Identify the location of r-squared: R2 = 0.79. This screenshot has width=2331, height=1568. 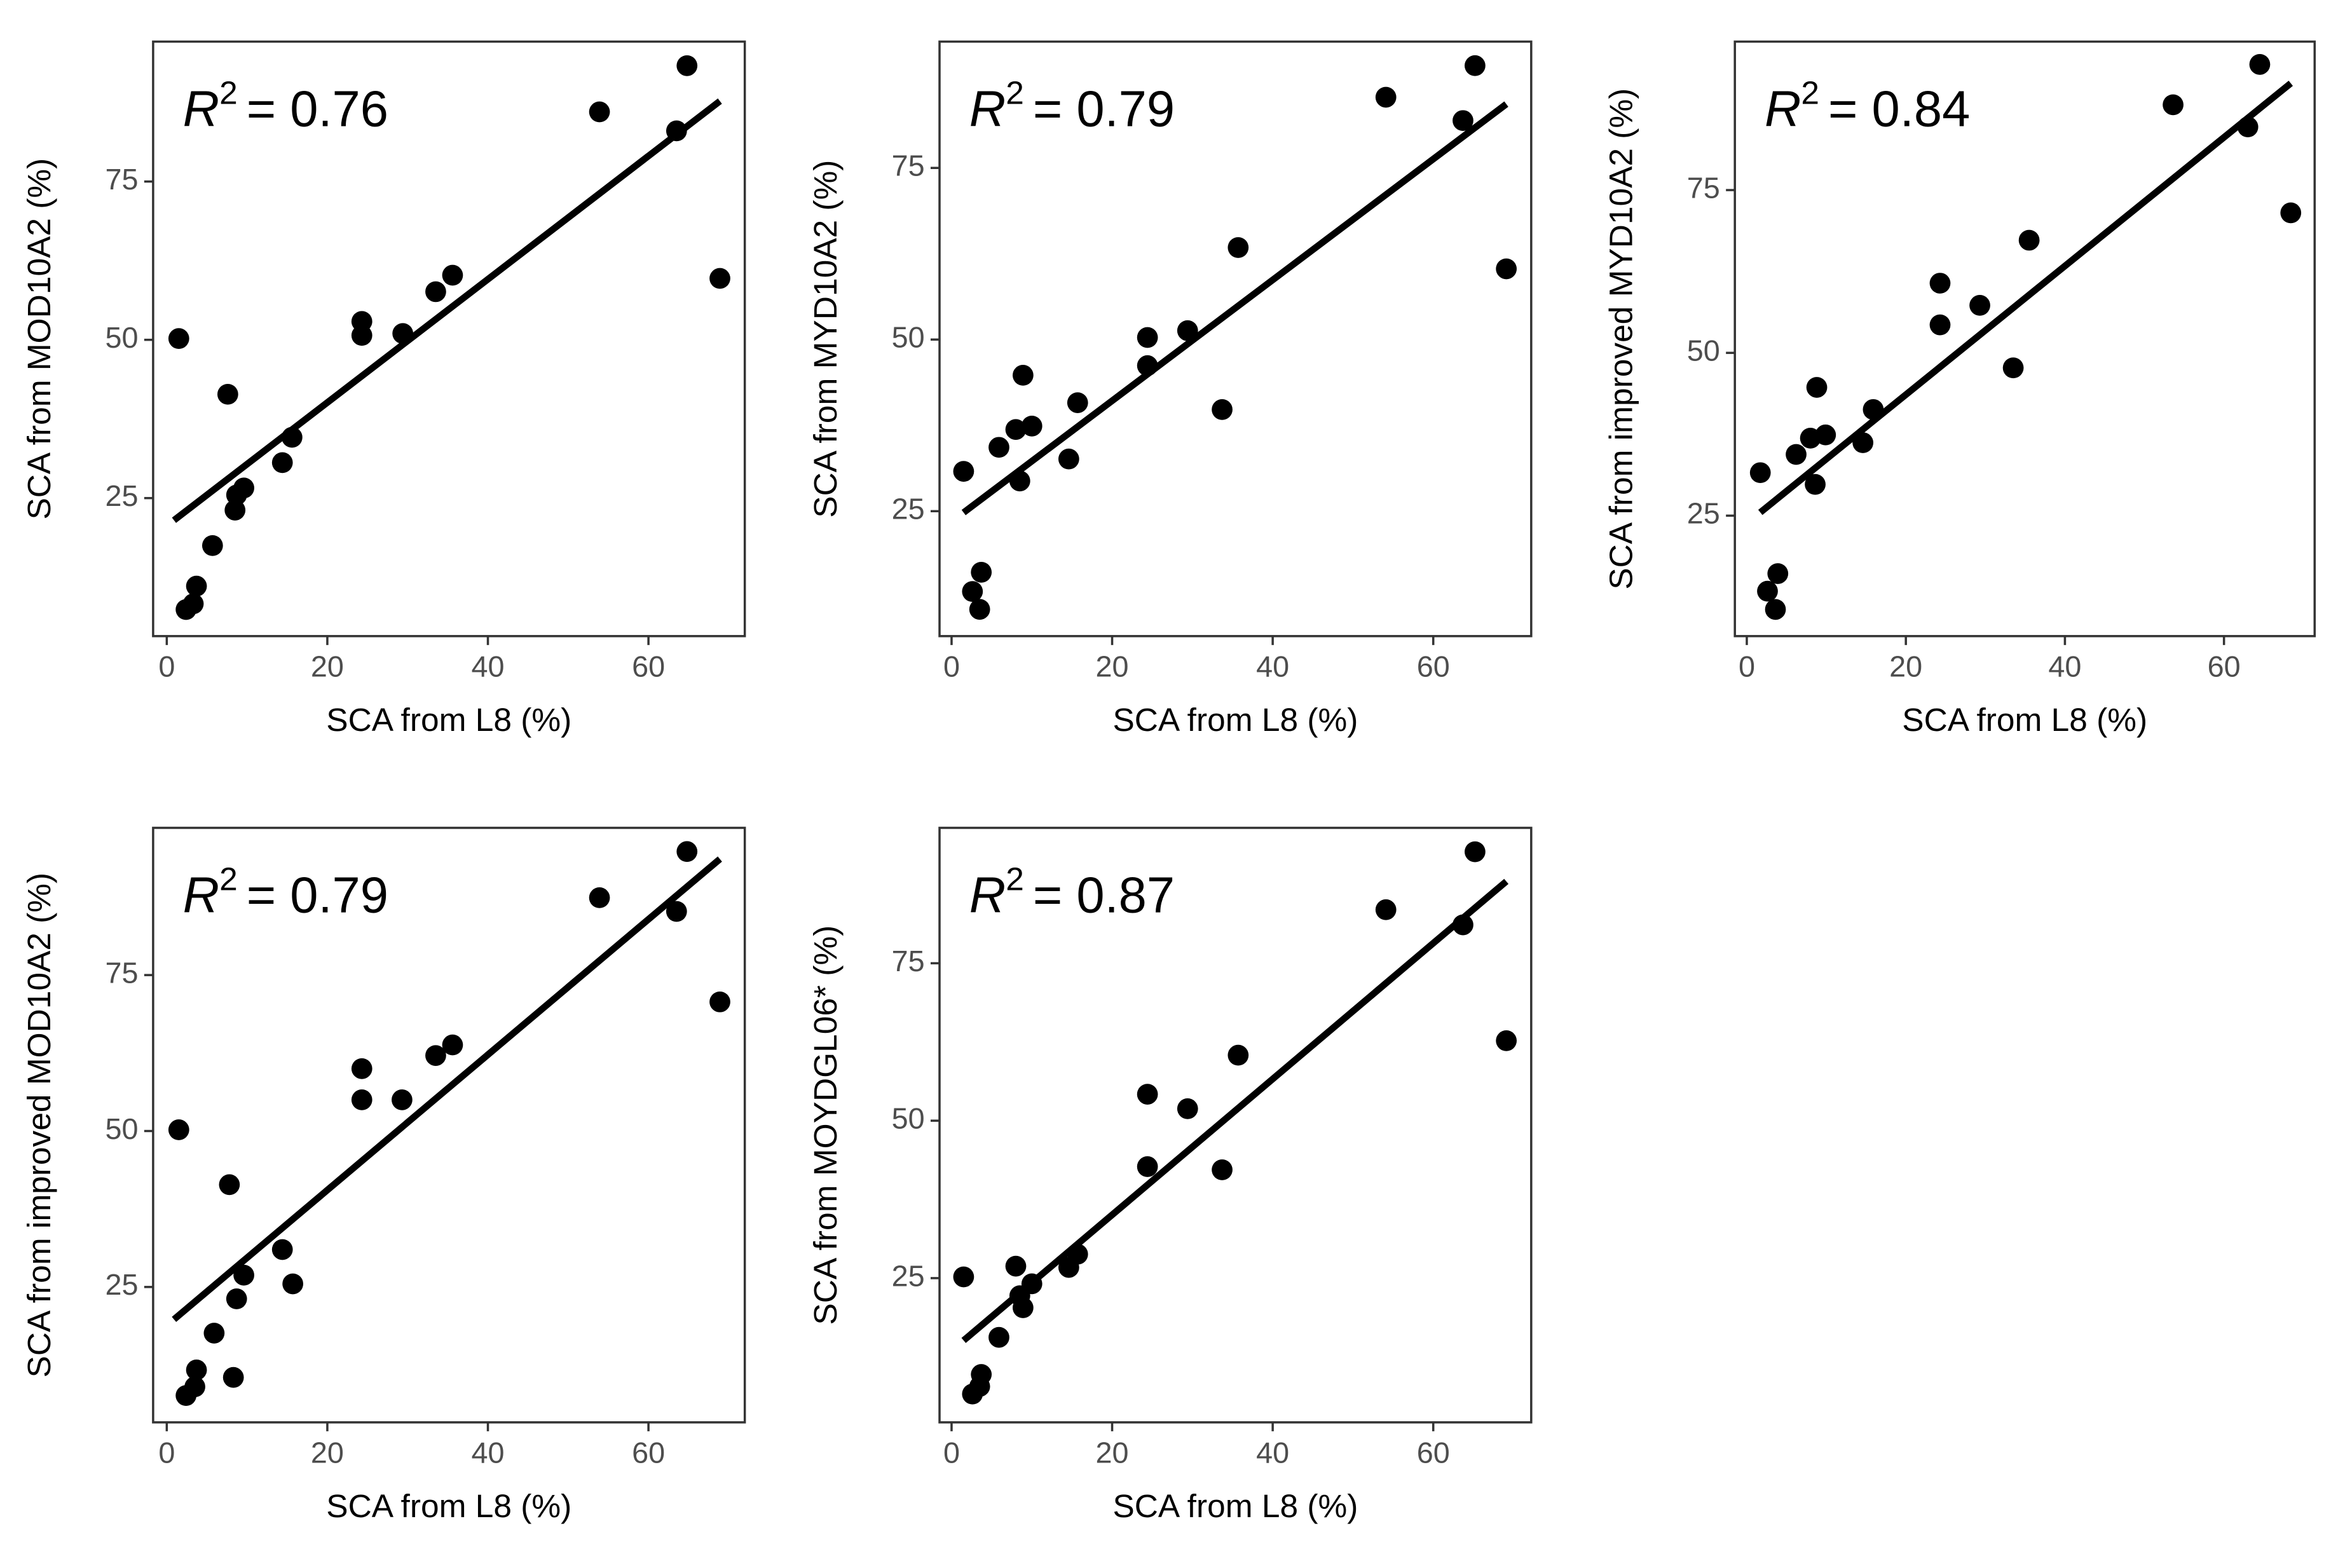
(1072, 105).